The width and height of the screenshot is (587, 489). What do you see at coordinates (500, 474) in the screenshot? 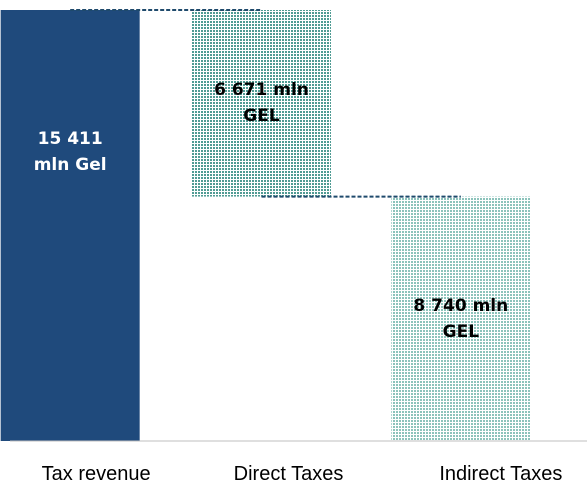
I see `x-tick-label: Indirect Taxes` at bounding box center [500, 474].